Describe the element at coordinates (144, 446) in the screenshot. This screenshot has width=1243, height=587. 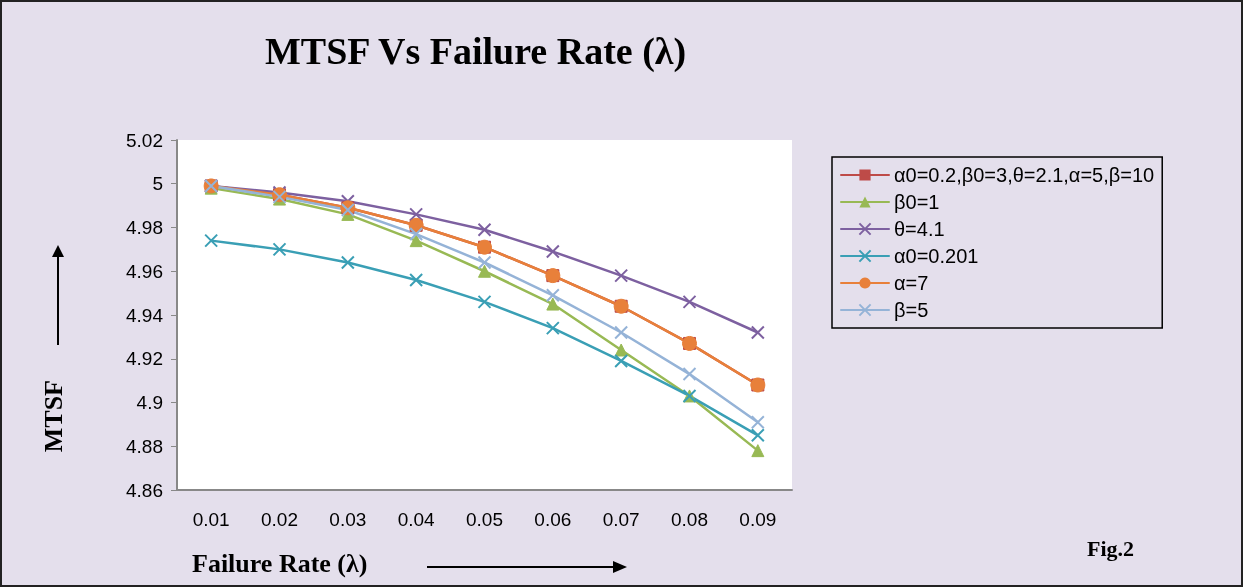
I see `y-tick-label: 4.88` at that location.